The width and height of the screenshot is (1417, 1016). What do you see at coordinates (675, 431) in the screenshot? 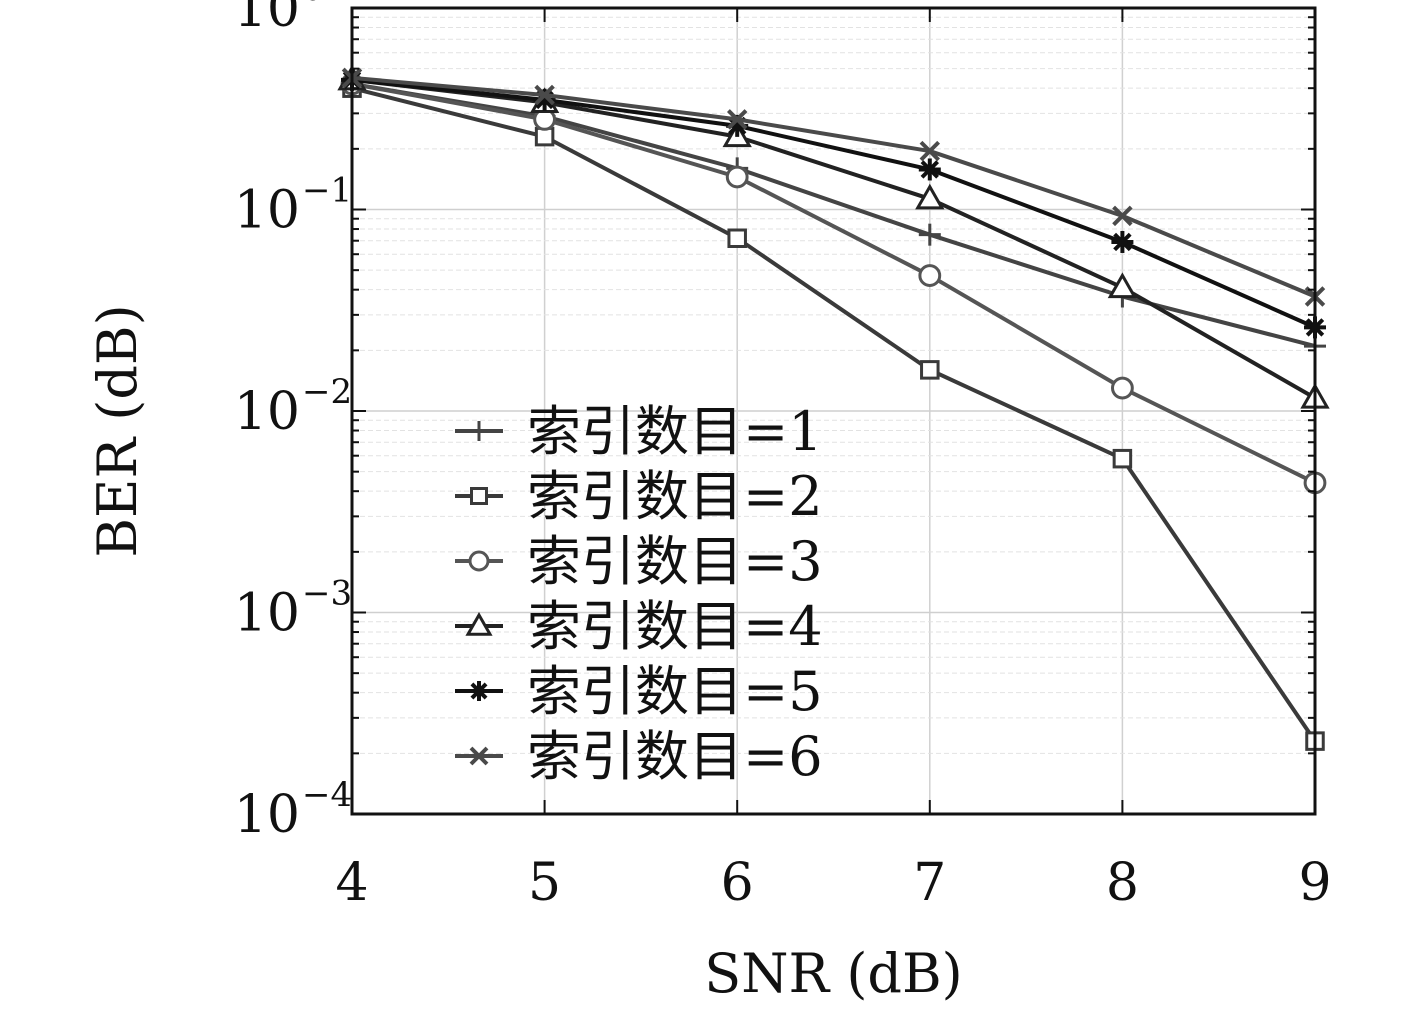
I see `legend-label: 索引数目=1` at bounding box center [675, 431].